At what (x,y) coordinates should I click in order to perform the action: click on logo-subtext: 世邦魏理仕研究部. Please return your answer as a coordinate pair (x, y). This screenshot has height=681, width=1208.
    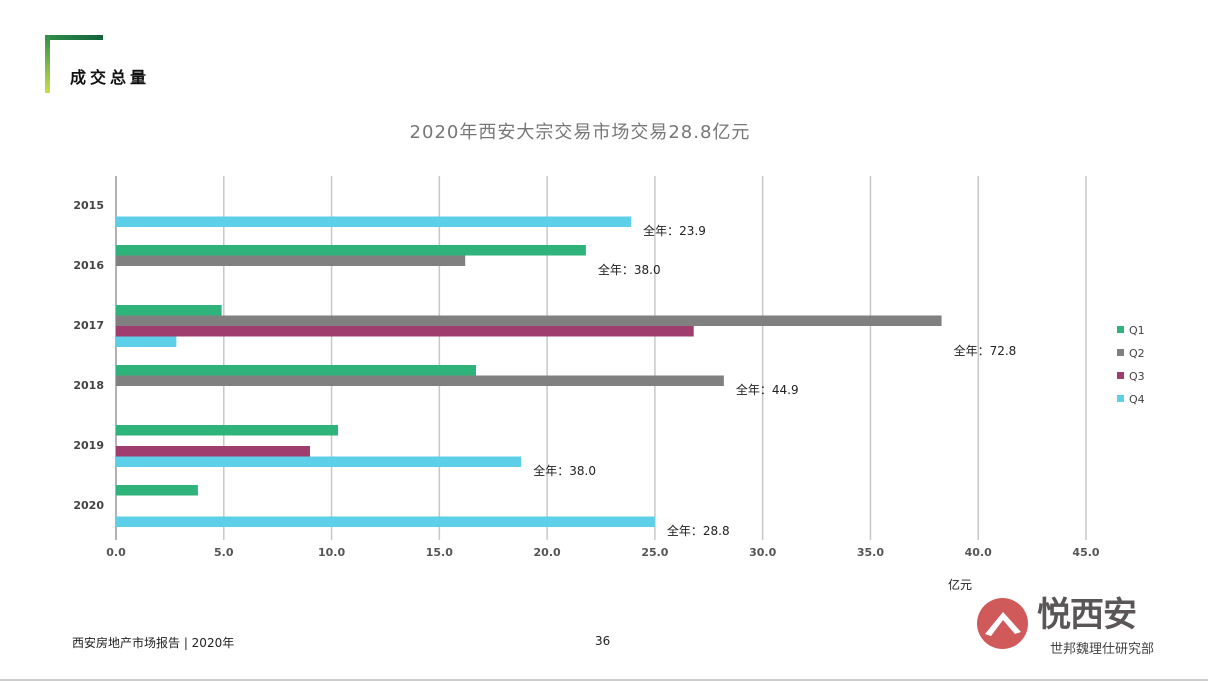
    Looking at the image, I should click on (1102, 649).